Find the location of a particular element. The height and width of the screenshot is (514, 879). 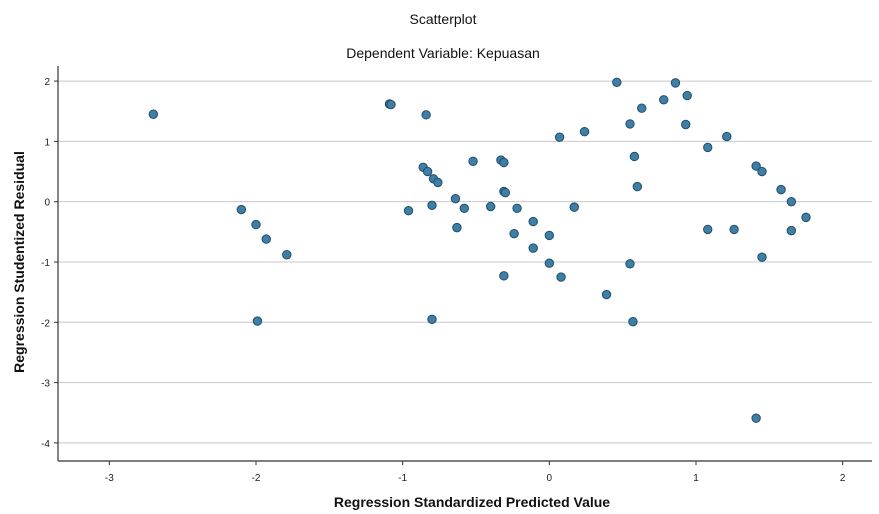

x-tick-labels: -3 -2 -1 0 1 2 is located at coordinates (475, 478).